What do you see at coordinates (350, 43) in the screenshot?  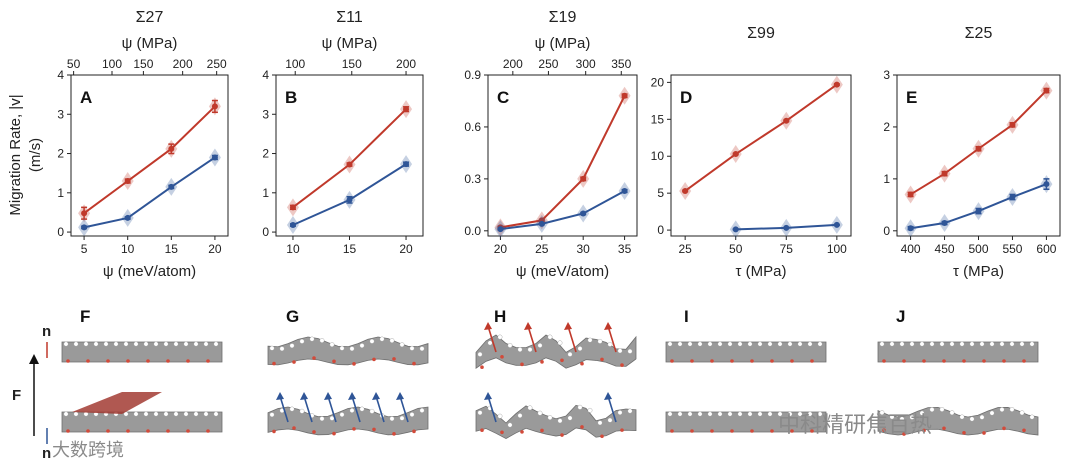 I see `top-axis-label: ψ (MPa)` at bounding box center [350, 43].